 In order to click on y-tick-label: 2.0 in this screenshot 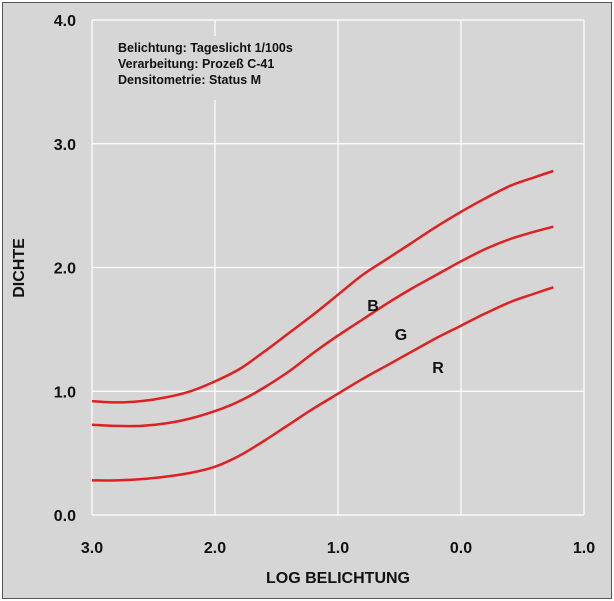, I will do `click(65, 269)`.